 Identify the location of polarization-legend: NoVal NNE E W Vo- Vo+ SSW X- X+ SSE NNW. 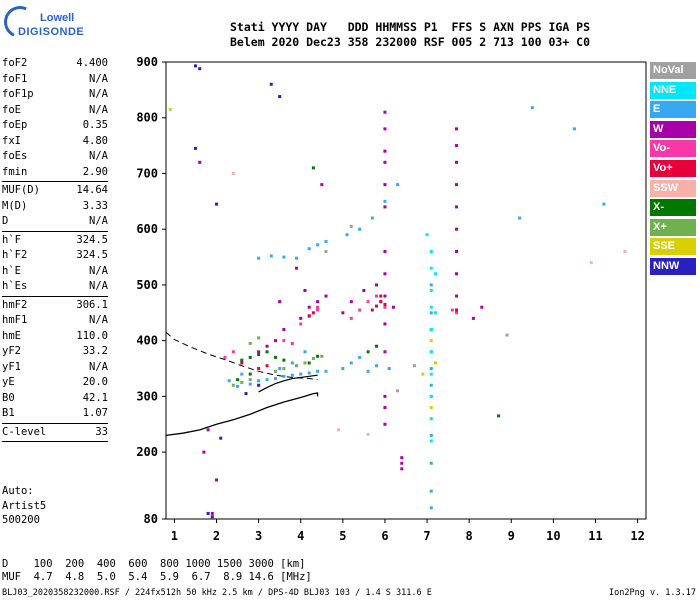
(673, 170).